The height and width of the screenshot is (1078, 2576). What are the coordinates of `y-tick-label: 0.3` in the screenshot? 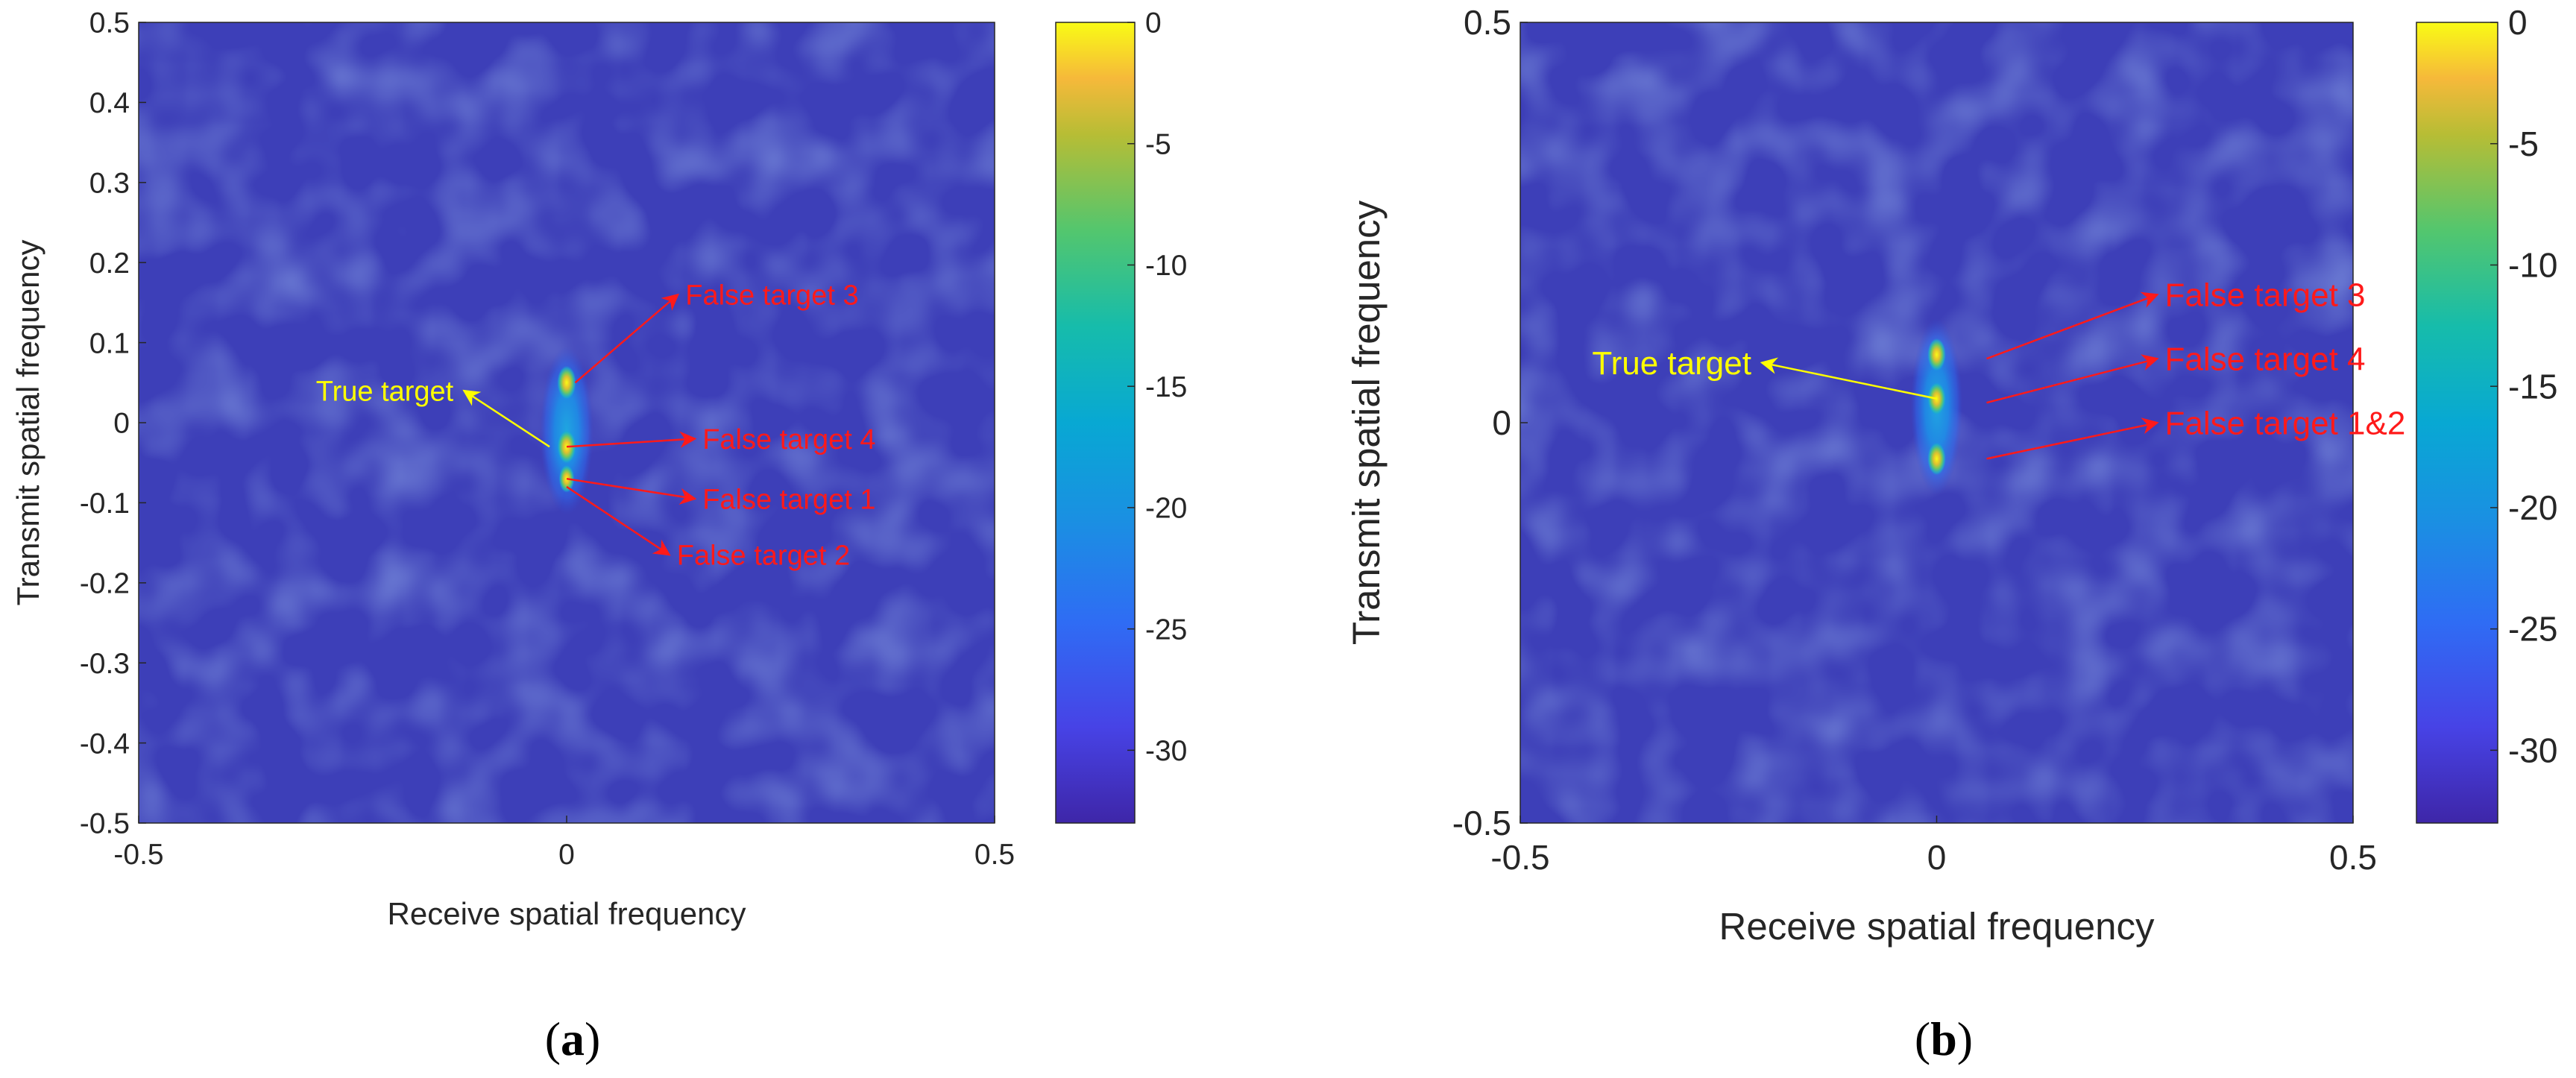 It's located at (109, 183).